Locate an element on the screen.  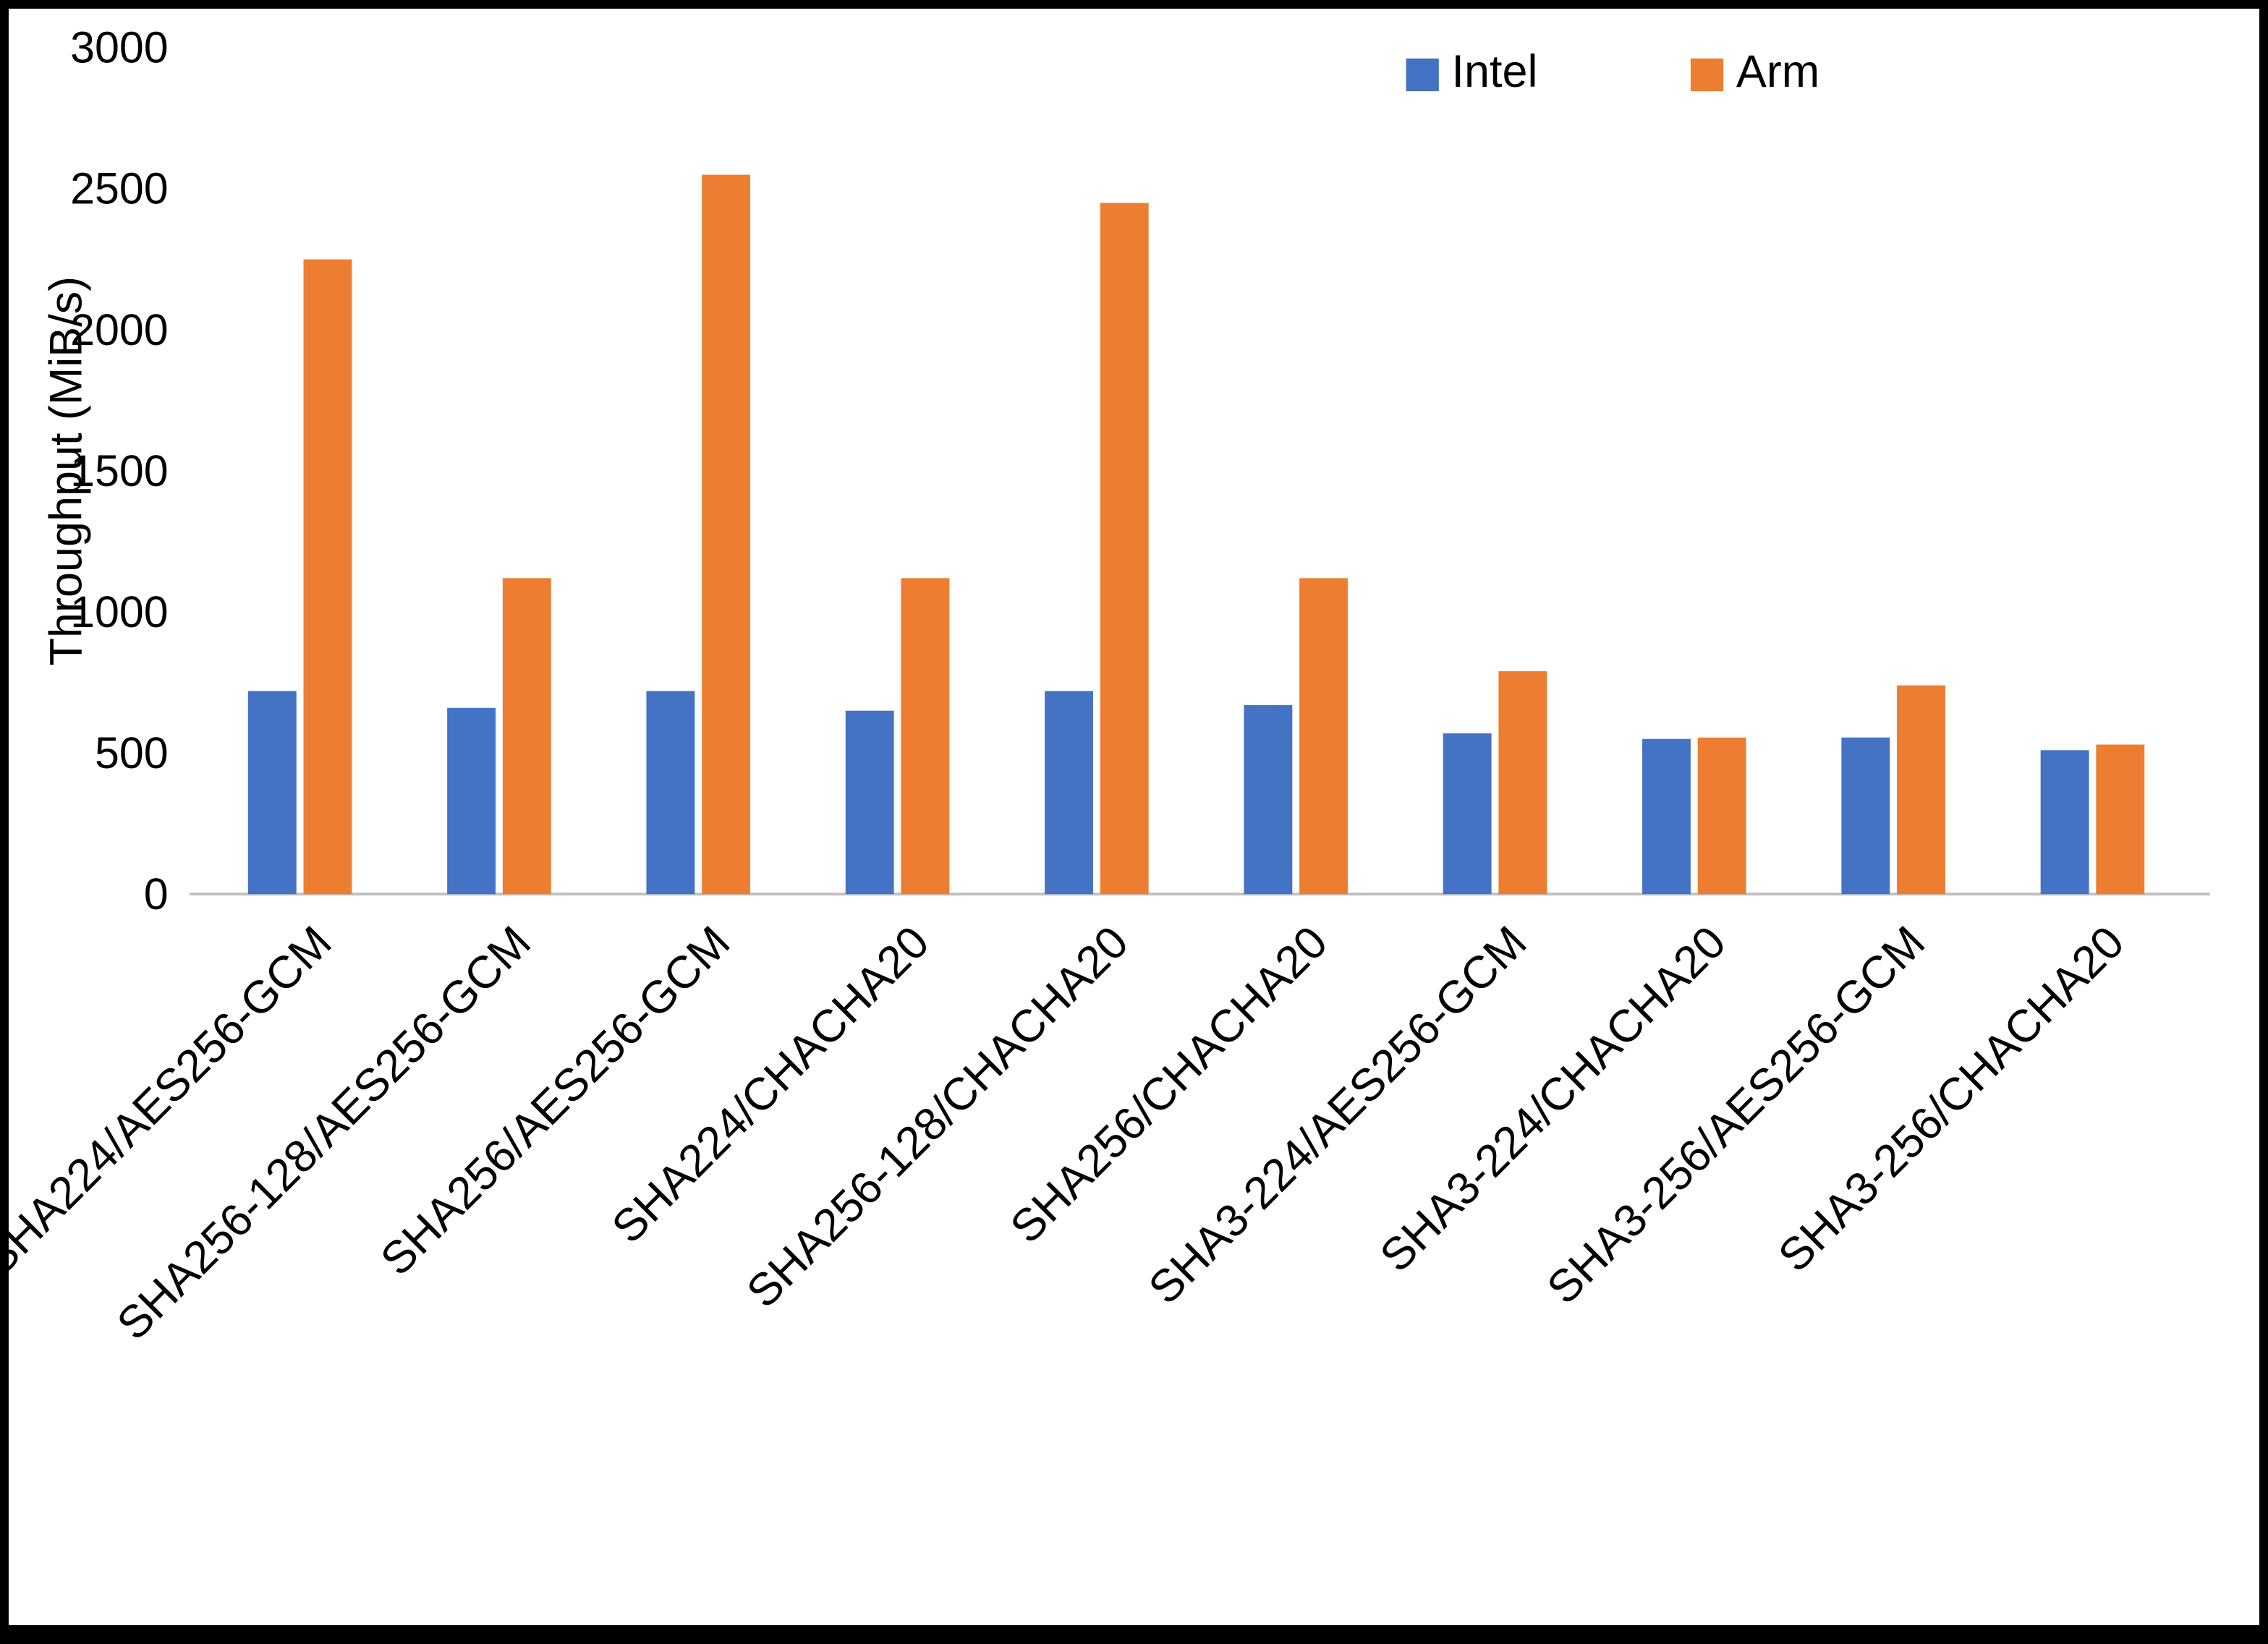
y-tick-label: 2500 is located at coordinates (119, 188).